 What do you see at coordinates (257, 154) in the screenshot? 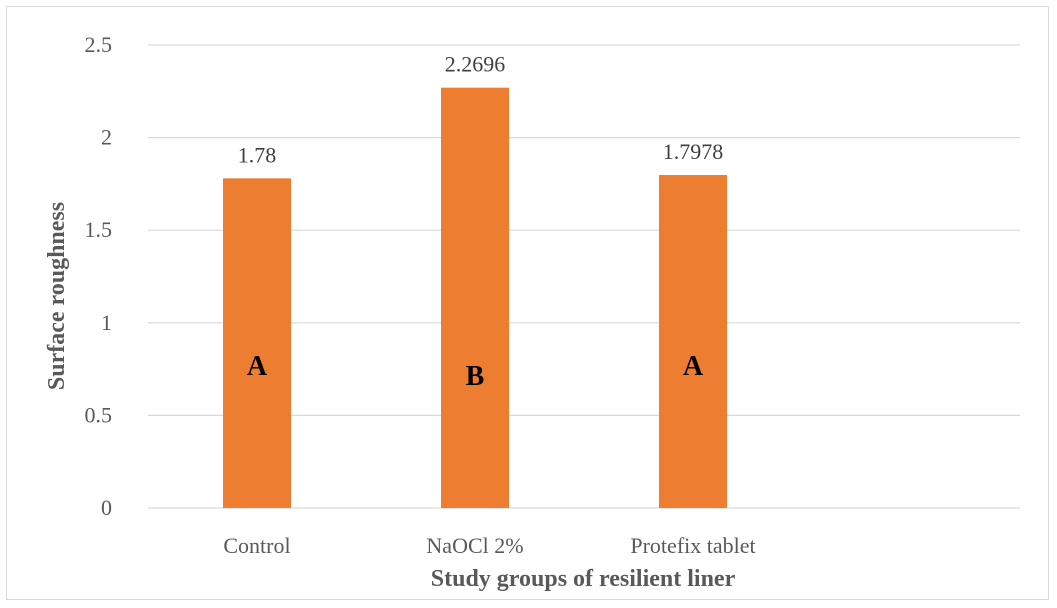
I see `data-label: 1.78` at bounding box center [257, 154].